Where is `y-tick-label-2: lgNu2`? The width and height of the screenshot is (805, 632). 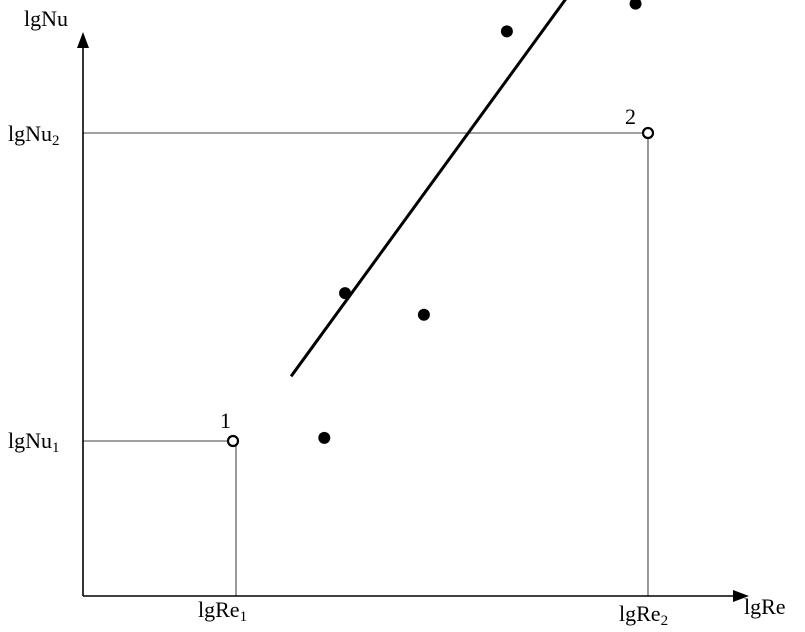
y-tick-label-2: lgNu2 is located at coordinates (34, 135).